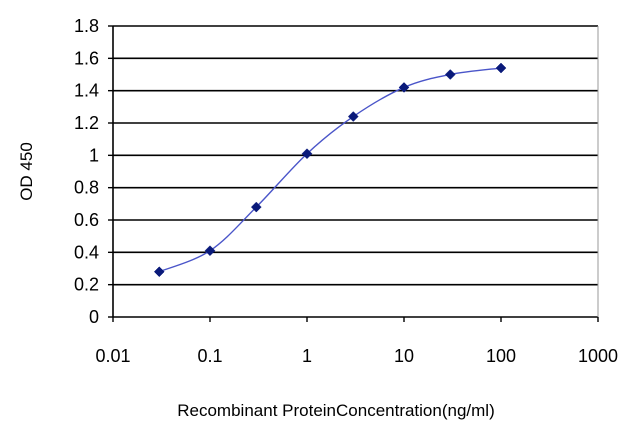 This screenshot has width=640, height=432. What do you see at coordinates (86, 91) in the screenshot?
I see `y-tick-label: 1.4` at bounding box center [86, 91].